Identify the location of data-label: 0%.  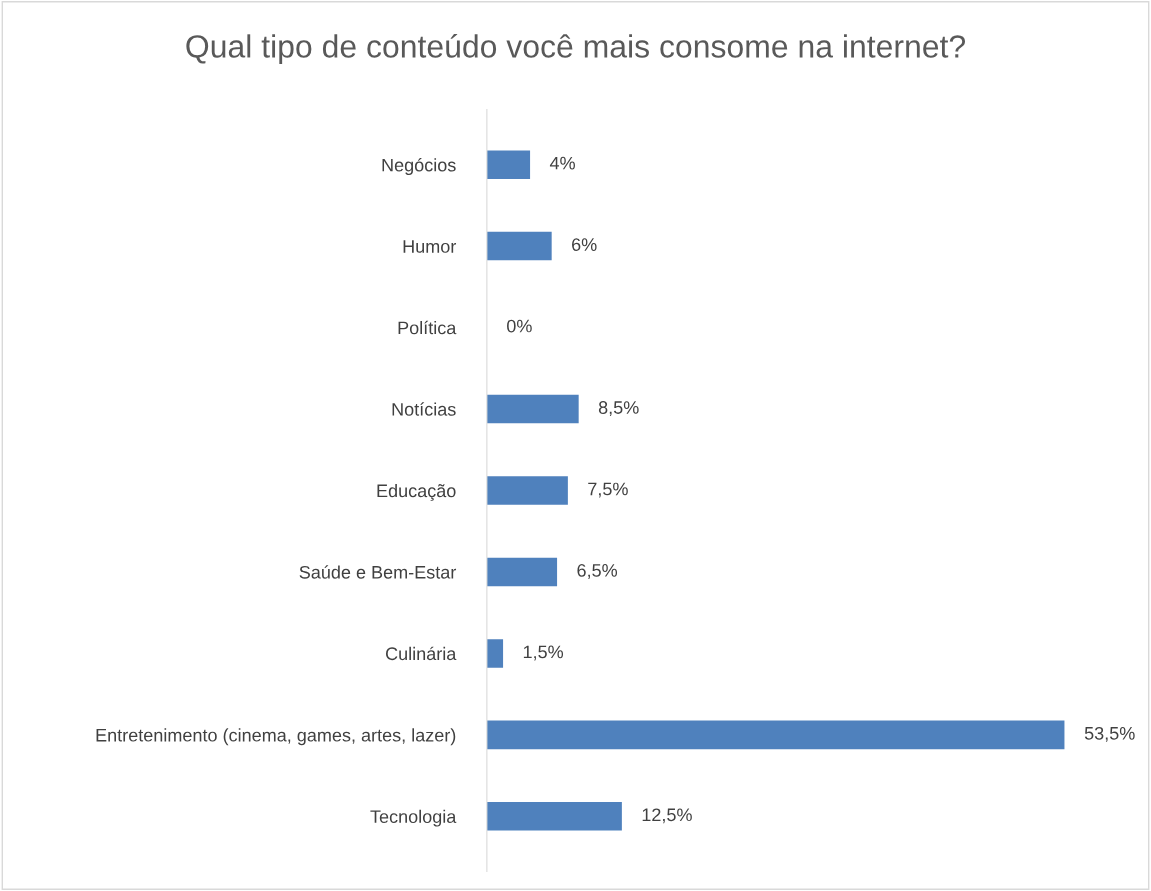
(519, 326).